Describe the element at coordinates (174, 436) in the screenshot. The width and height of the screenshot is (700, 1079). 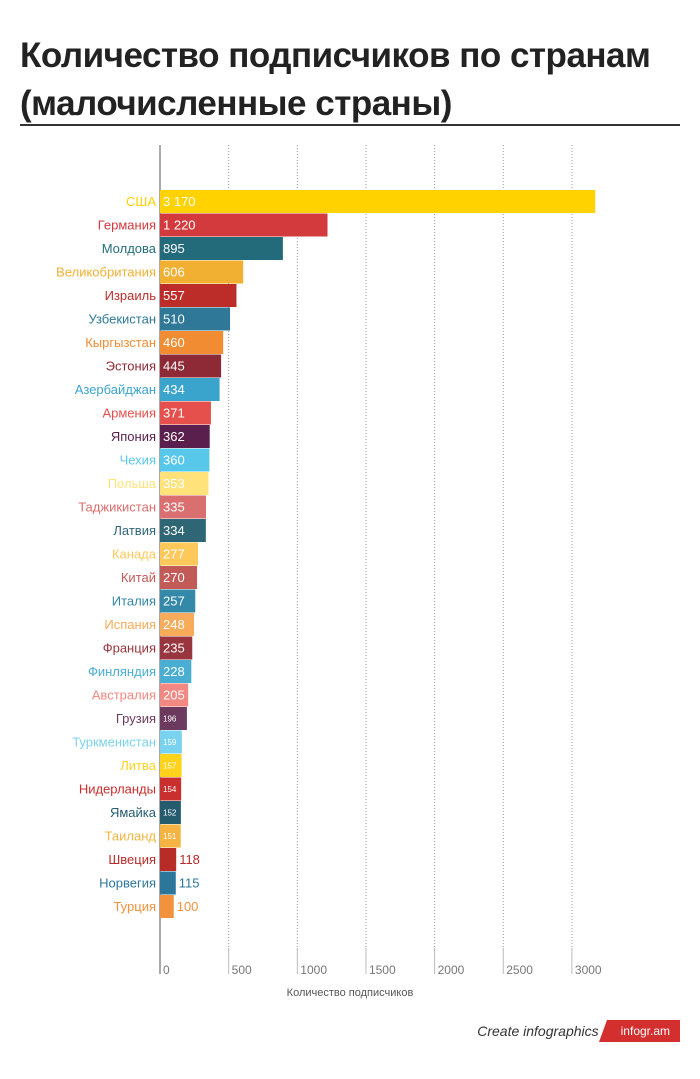
I see `value-label: 362` at that location.